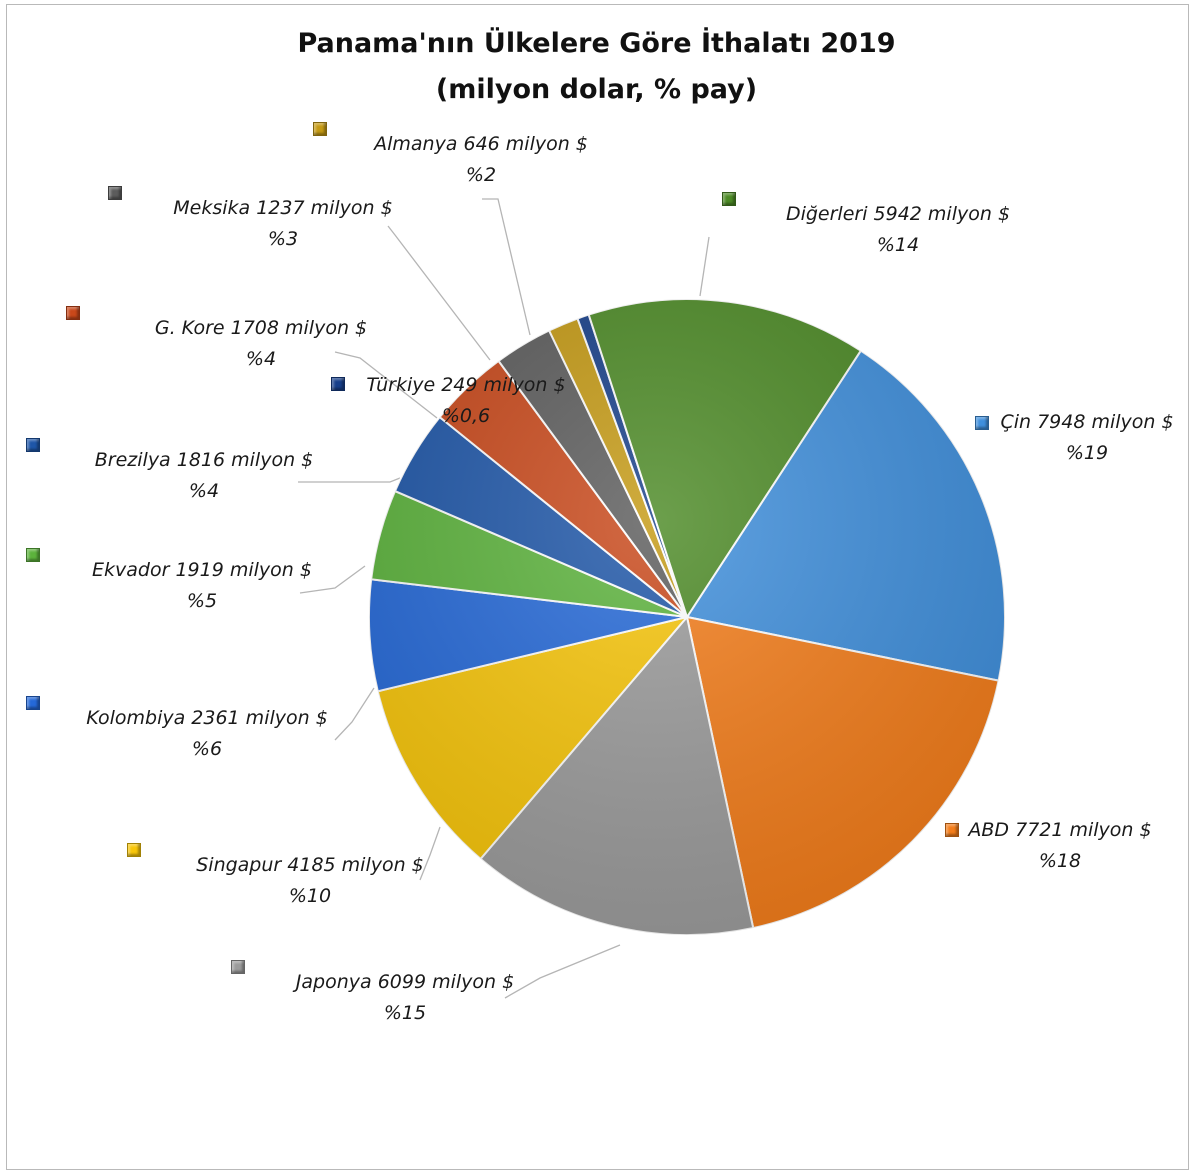 The height and width of the screenshot is (1173, 1193). What do you see at coordinates (261, 344) in the screenshot?
I see `data-label: G. Kore 1708 milyon $ %4` at bounding box center [261, 344].